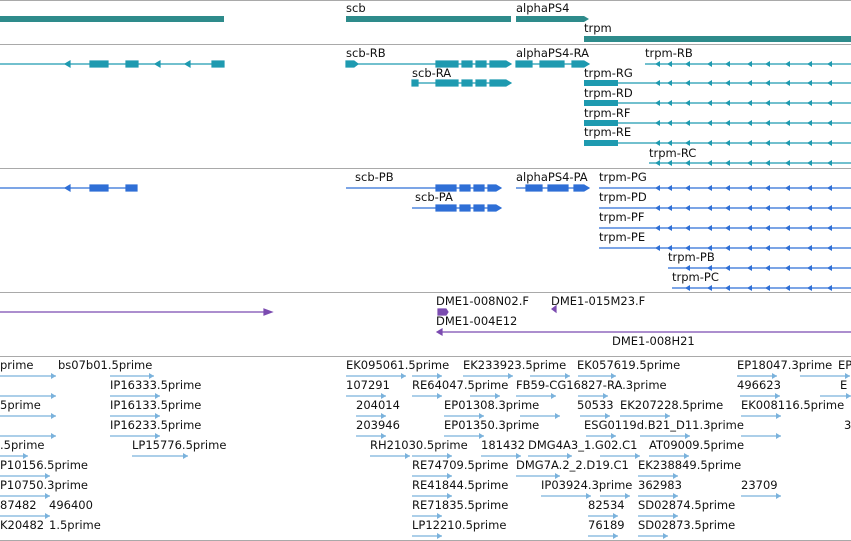 This screenshot has width=851, height=541. Describe the element at coordinates (460, 485) in the screenshot. I see `est-label: RE41844.5prime` at that location.